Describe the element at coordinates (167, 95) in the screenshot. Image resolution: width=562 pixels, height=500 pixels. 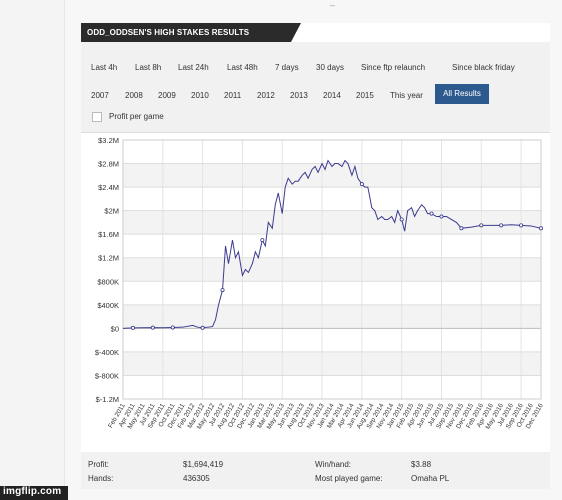
I see `filter-2009: 2009` at that location.